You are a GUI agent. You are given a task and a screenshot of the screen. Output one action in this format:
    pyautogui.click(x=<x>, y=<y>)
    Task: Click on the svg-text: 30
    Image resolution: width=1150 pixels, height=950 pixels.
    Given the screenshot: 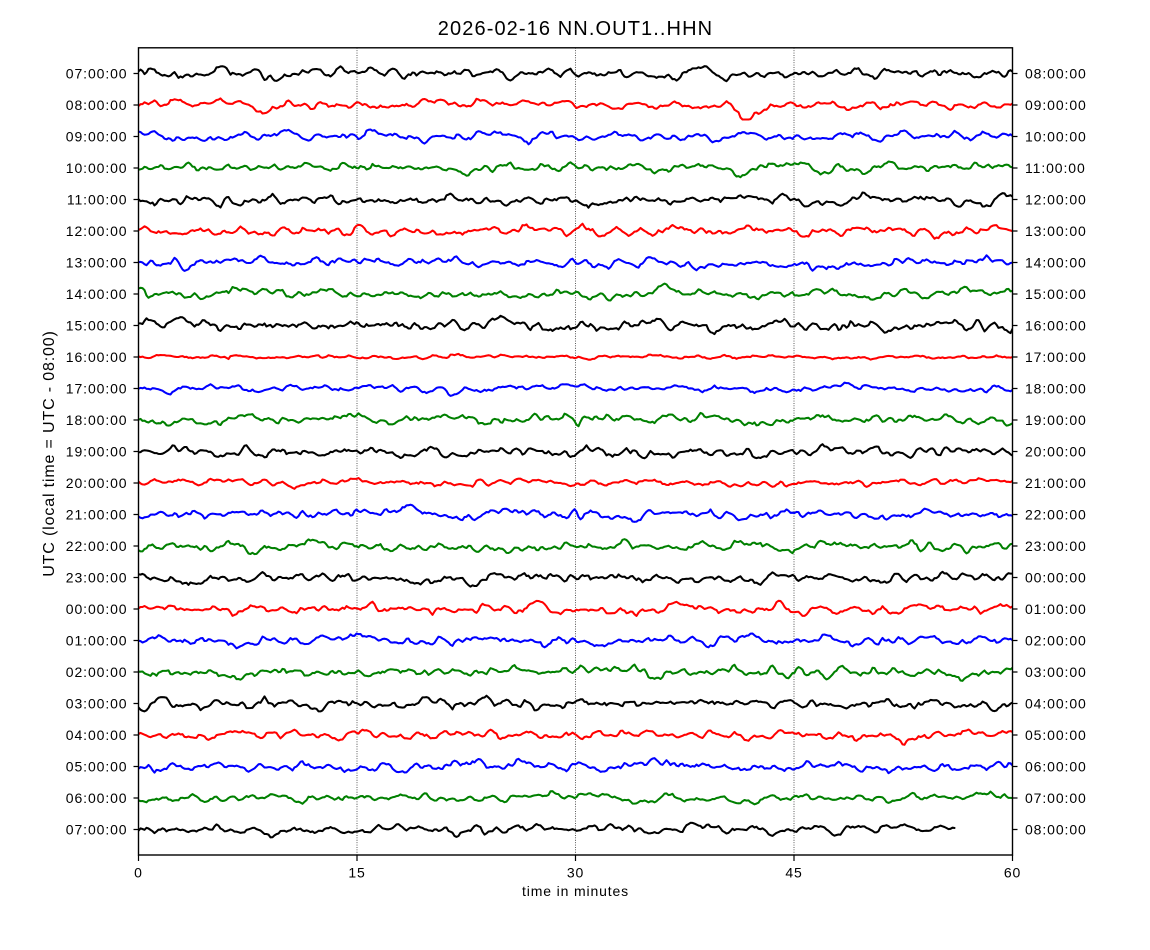 What is the action you would take?
    pyautogui.click(x=575, y=873)
    